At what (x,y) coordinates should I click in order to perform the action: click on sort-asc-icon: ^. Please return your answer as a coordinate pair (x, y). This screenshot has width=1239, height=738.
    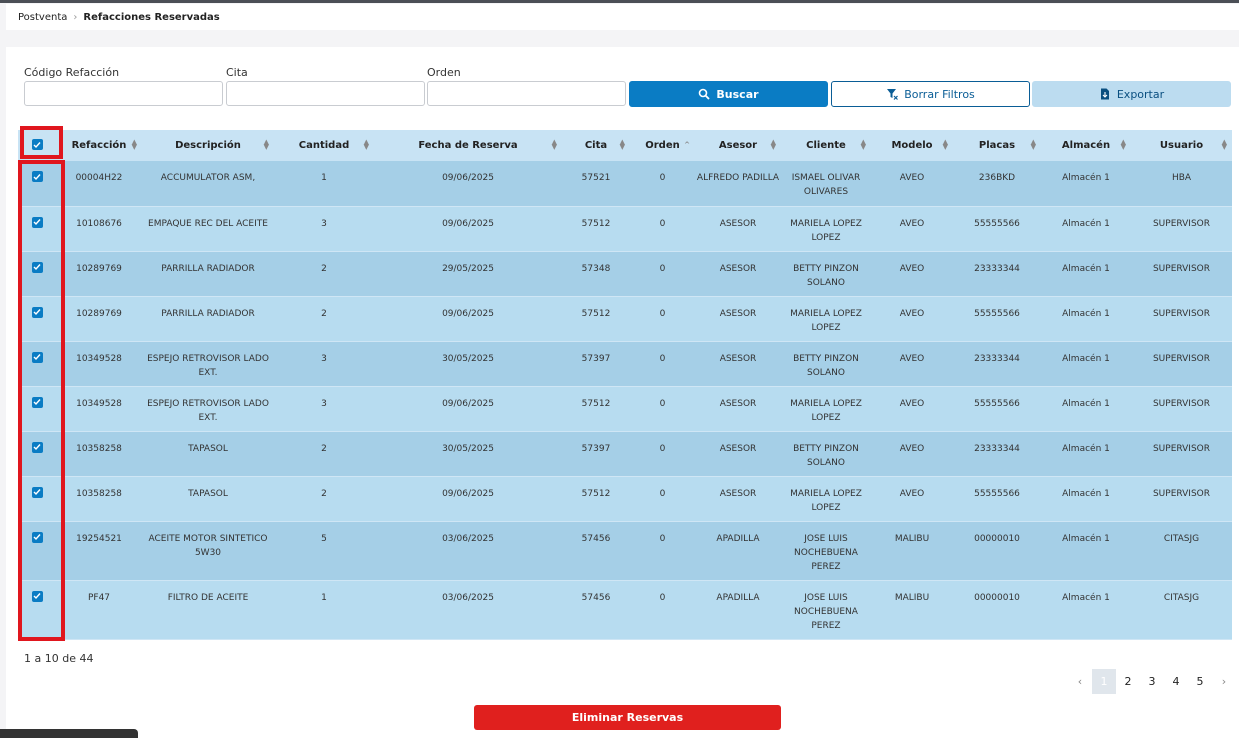
    Looking at the image, I should click on (687, 145).